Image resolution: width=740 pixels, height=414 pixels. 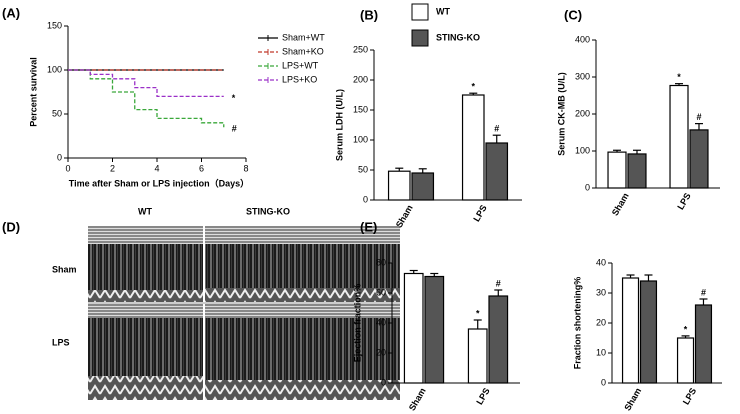 What do you see at coordinates (381, 262) in the screenshot?
I see `y-tick-label: 80` at bounding box center [381, 262].